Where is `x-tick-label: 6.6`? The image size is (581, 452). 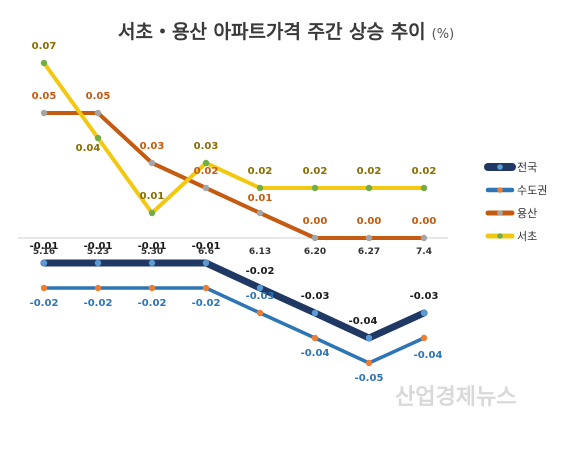 x-tick-label: 6.6 is located at coordinates (206, 252).